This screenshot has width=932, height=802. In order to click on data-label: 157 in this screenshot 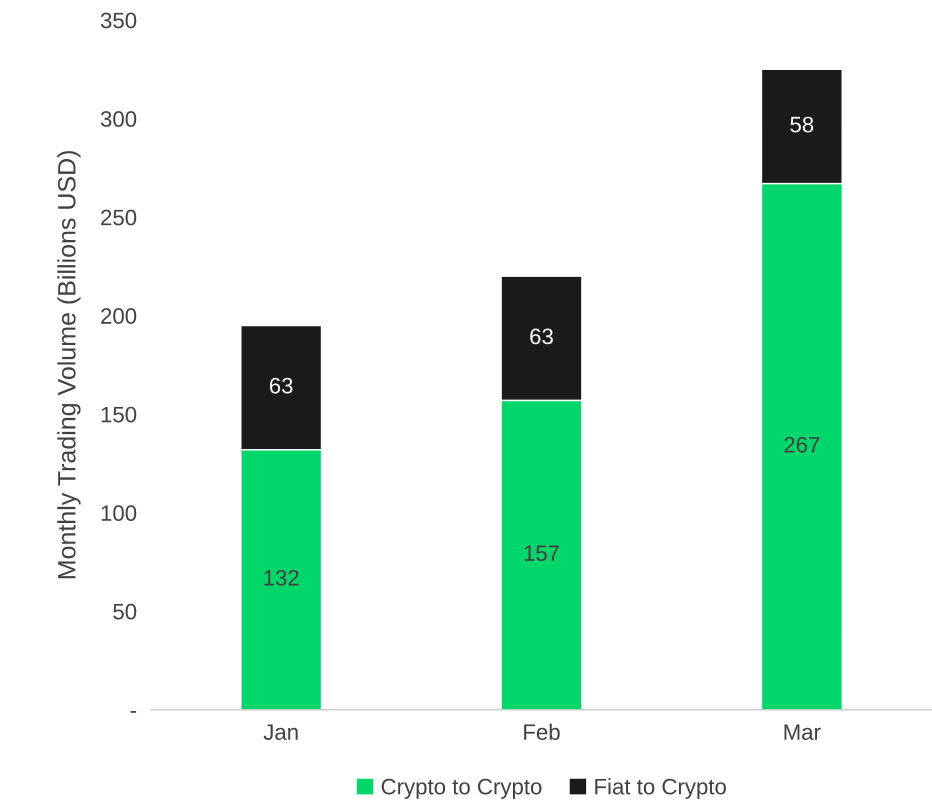, I will do `click(541, 554)`.